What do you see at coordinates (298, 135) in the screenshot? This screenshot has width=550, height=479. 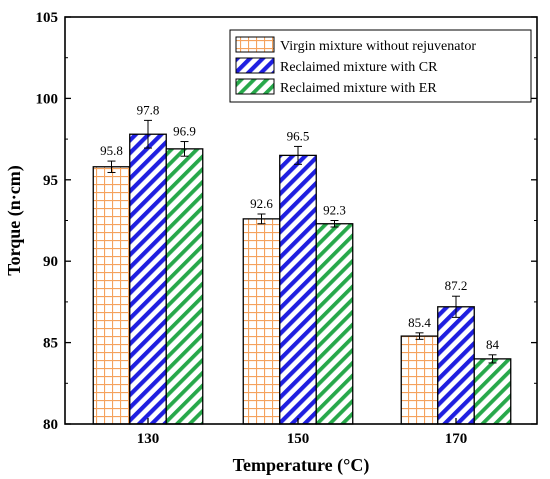 I see `data-label: 96.5` at bounding box center [298, 135].